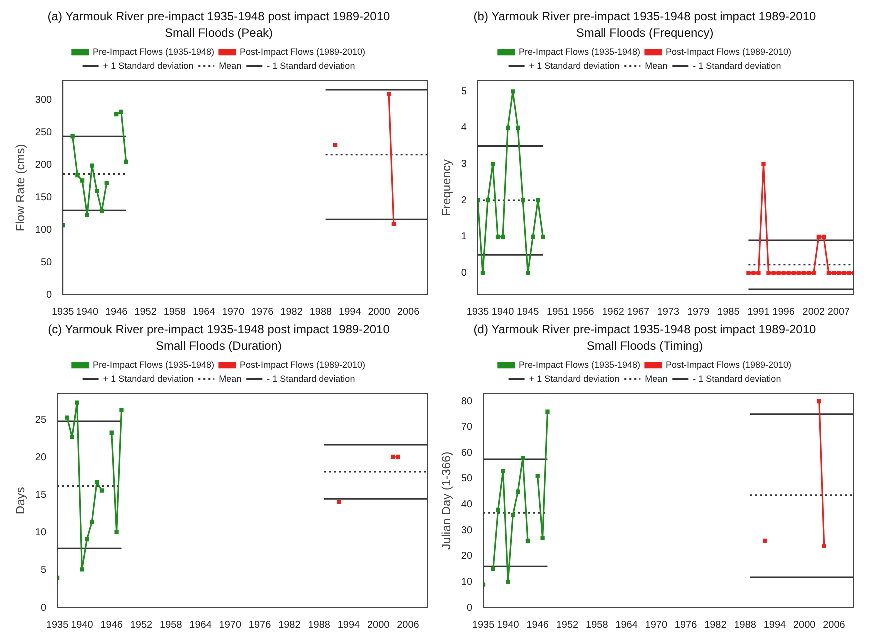  I want to click on y-tick-label: 70, so click(467, 428).